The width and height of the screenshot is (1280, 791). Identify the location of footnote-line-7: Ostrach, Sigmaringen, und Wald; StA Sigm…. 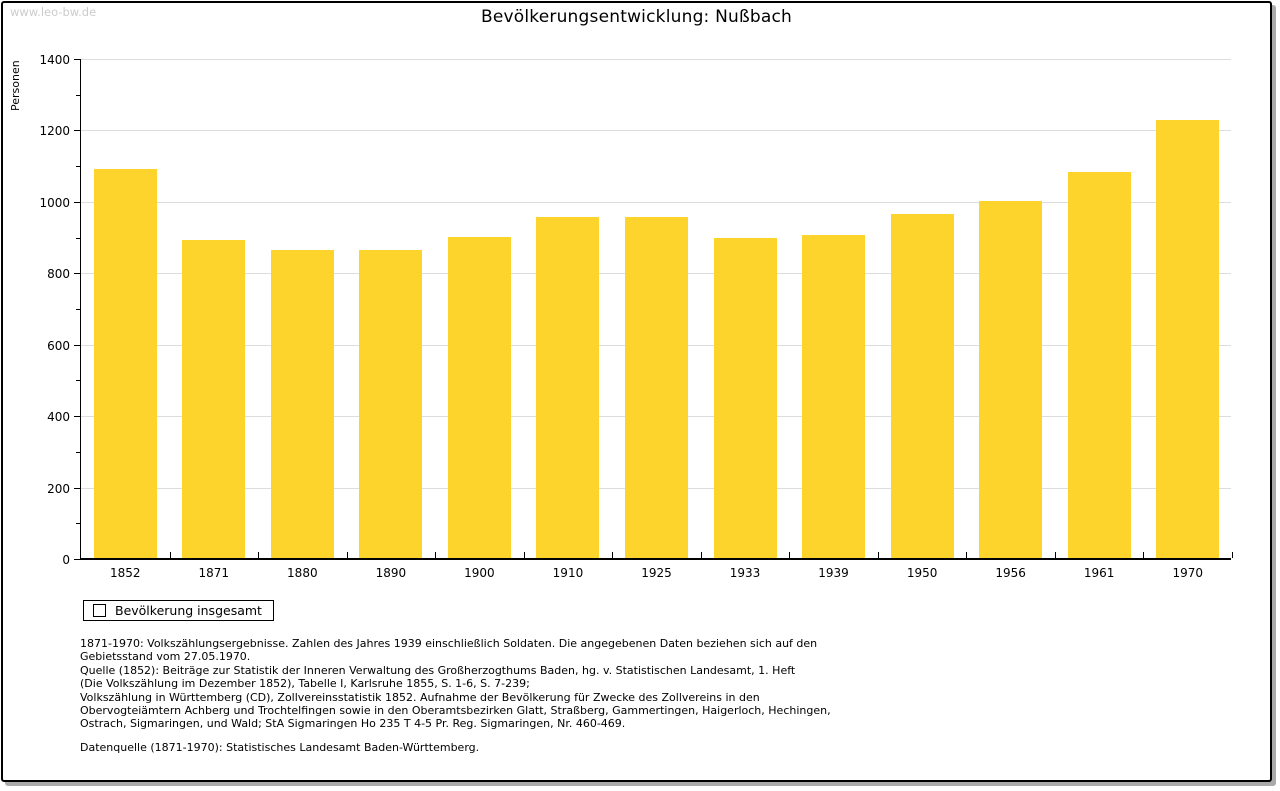
(353, 724).